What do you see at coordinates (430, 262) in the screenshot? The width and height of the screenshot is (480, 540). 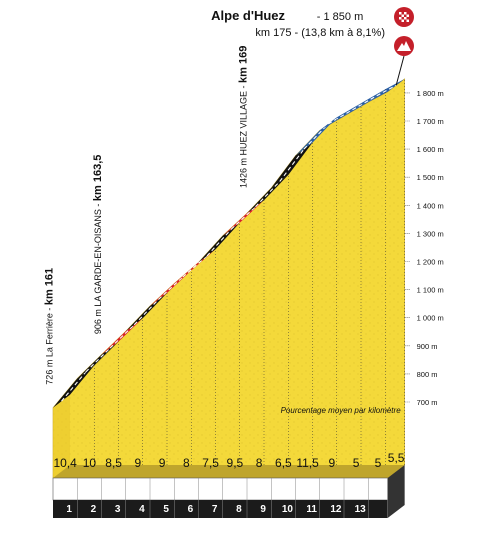 I see `y-tick-label: 1 200 m` at bounding box center [430, 262].